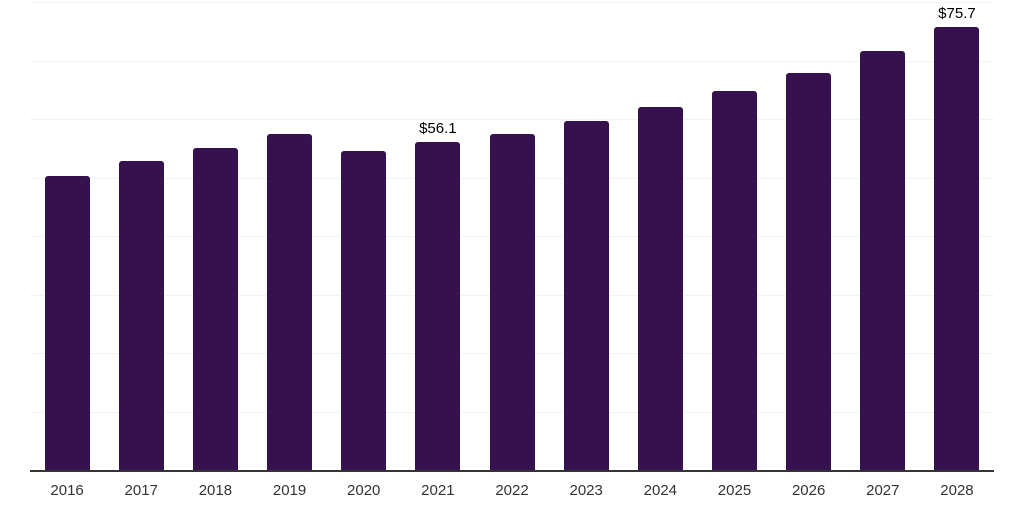 The width and height of the screenshot is (1024, 512). I want to click on bar-slot-2028: $75.7, so click(957, 236).